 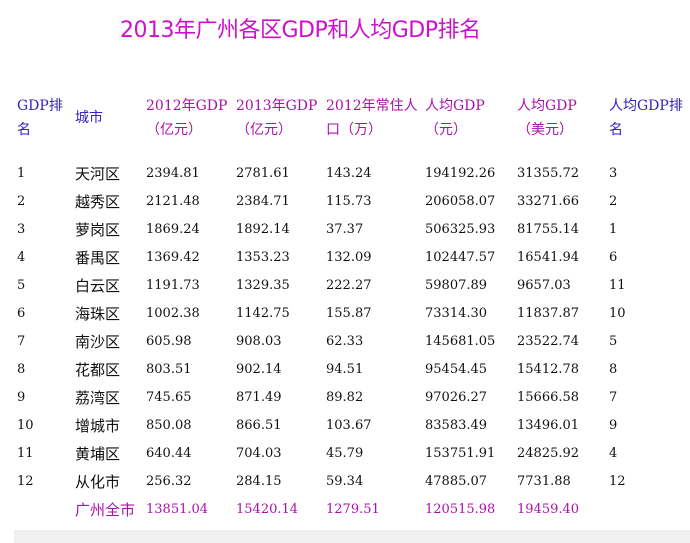 What do you see at coordinates (21, 369) in the screenshot?
I see `cell-gdp-rank: 8` at bounding box center [21, 369].